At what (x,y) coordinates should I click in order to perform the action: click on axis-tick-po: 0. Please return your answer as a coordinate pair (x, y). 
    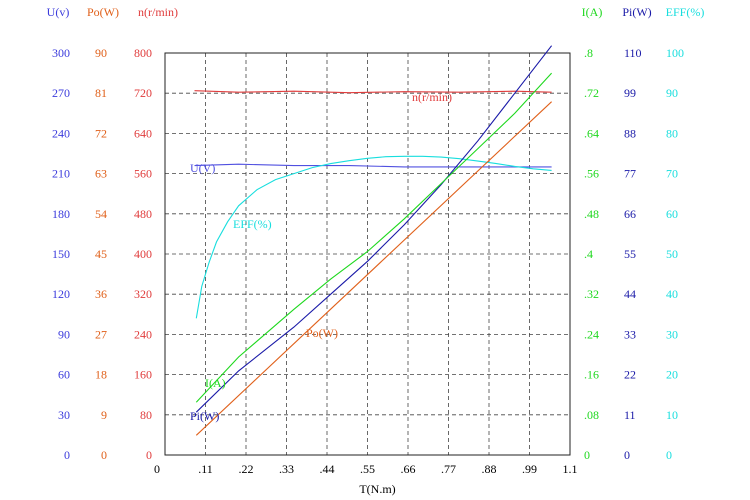
    Looking at the image, I should click on (104, 455).